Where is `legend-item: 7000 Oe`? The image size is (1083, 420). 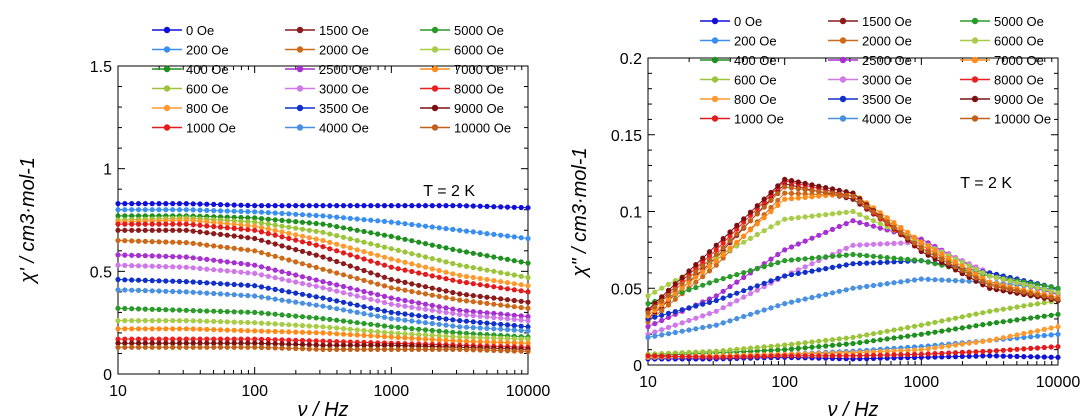 legend-item: 7000 Oe is located at coordinates (1002, 60).